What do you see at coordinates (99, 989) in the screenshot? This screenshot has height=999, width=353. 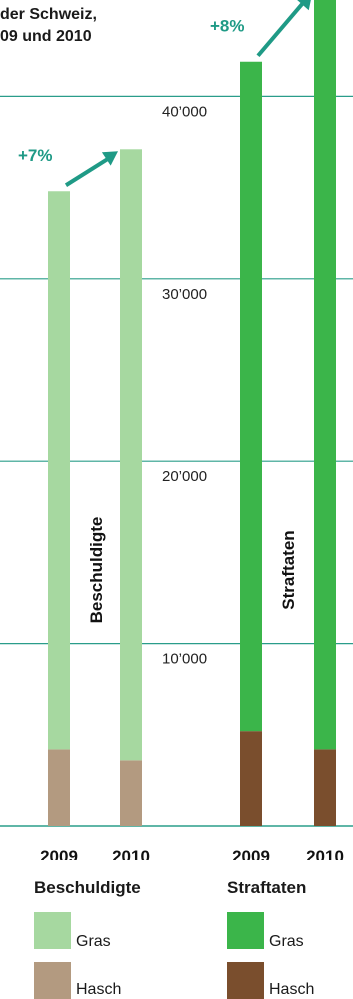 I see `legend-label-beschuldigte-hasch: Hasch` at bounding box center [99, 989].